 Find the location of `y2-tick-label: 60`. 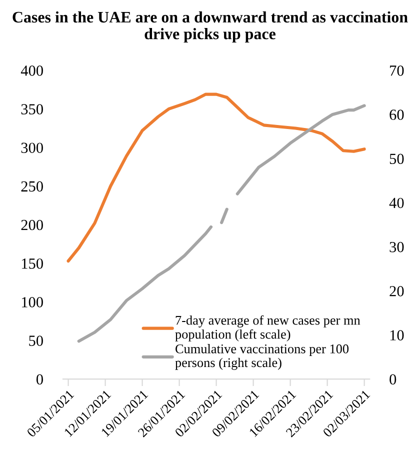

y2-tick-label: 60 is located at coordinates (397, 115).